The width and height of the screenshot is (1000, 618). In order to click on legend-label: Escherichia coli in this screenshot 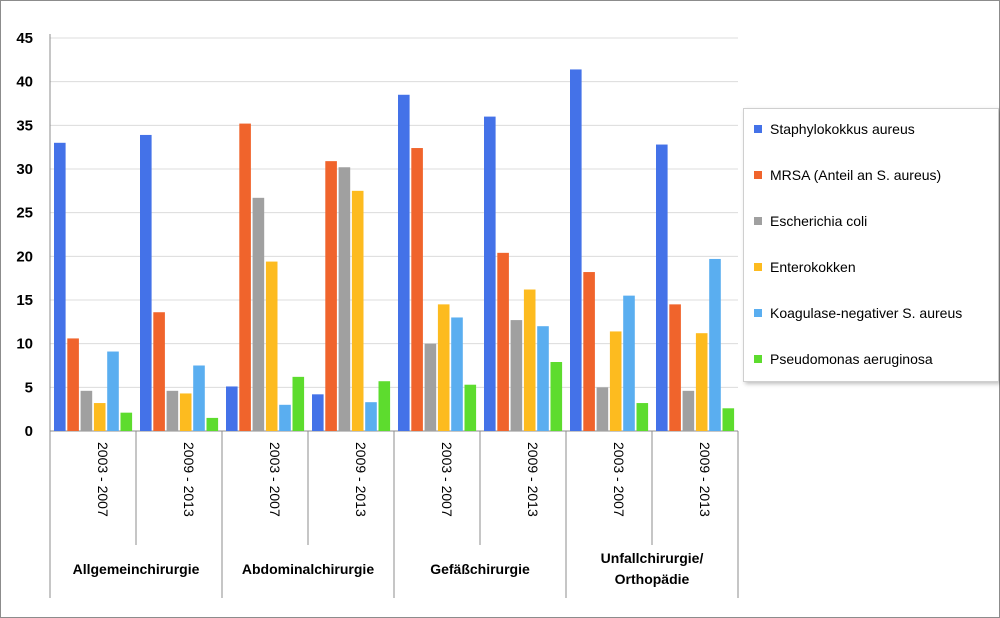, I will do `click(819, 221)`.